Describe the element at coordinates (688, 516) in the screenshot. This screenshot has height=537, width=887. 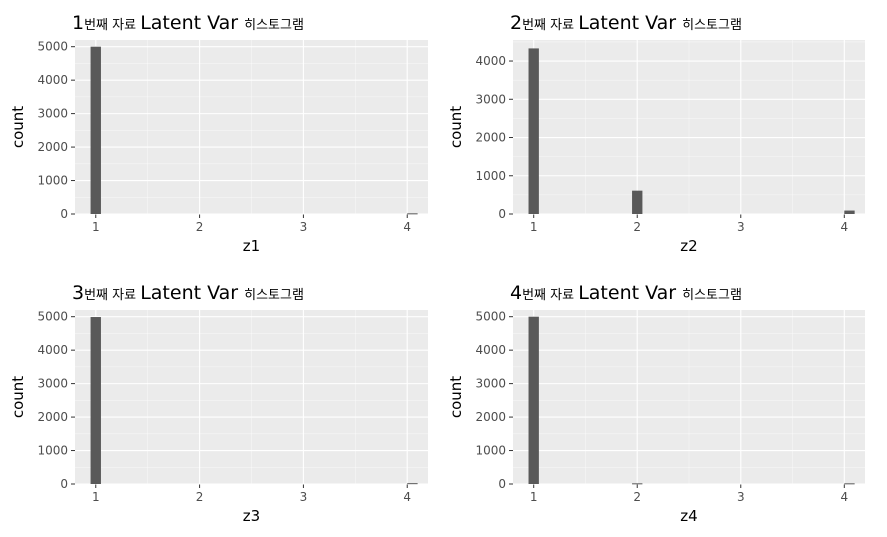
I see `x-axis-label: z4` at that location.